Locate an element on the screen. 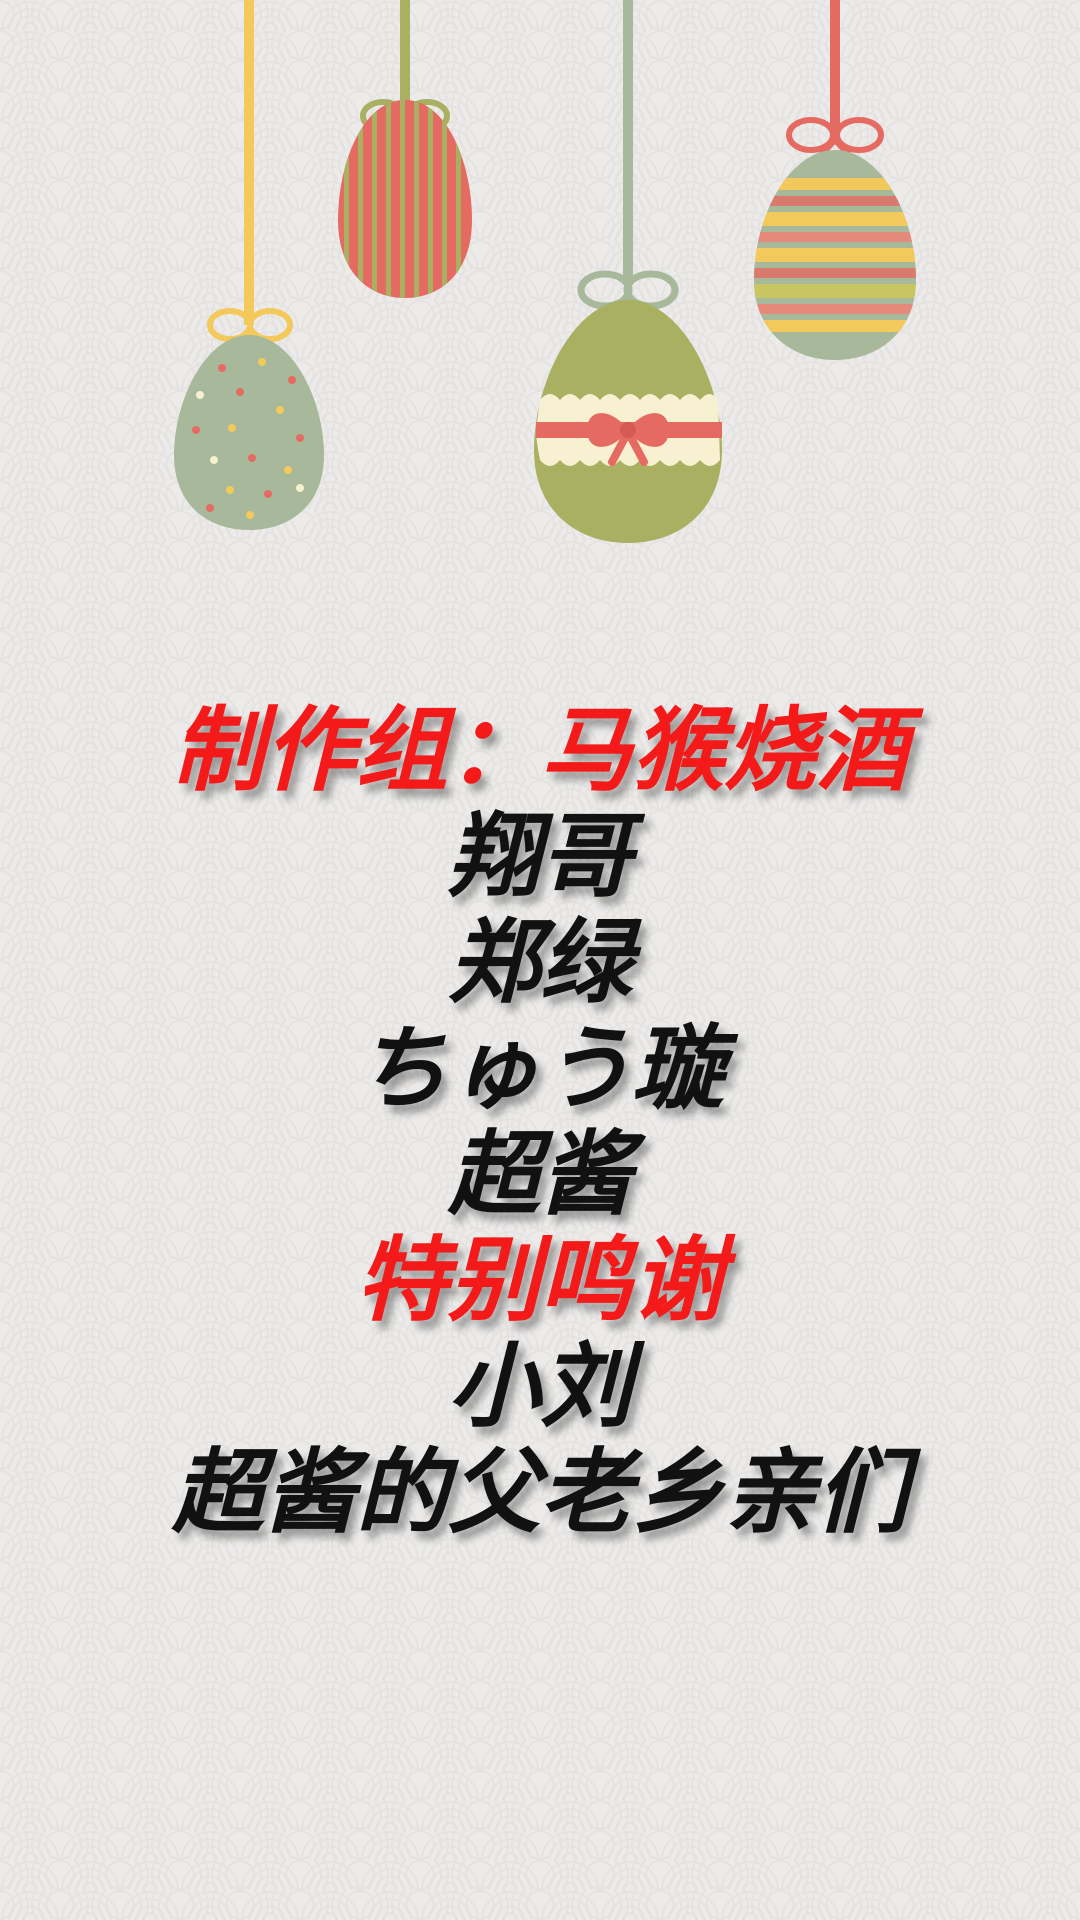 The height and width of the screenshot is (1920, 1080). member-name: 翔哥 is located at coordinates (539, 856).